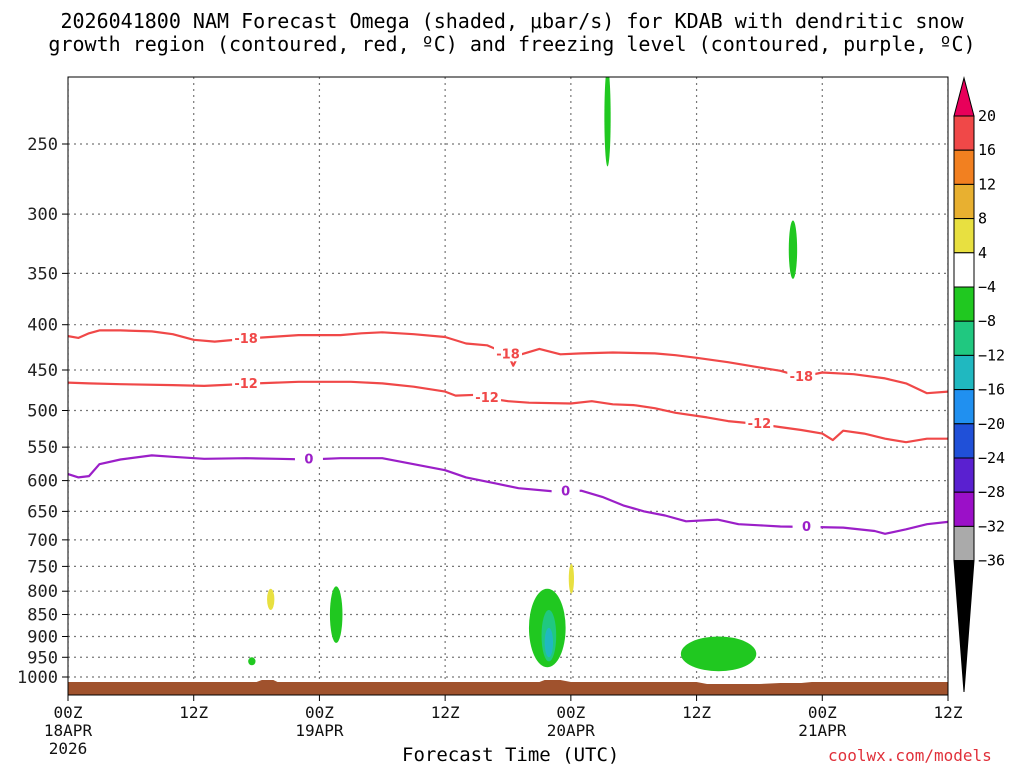 The image size is (1024, 768). What do you see at coordinates (508, 412) in the screenshot?
I see `contour-minus12` at bounding box center [508, 412].